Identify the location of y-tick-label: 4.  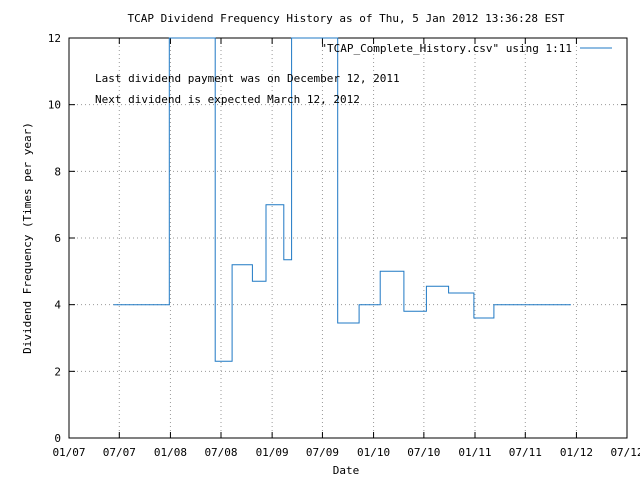
(57, 305).